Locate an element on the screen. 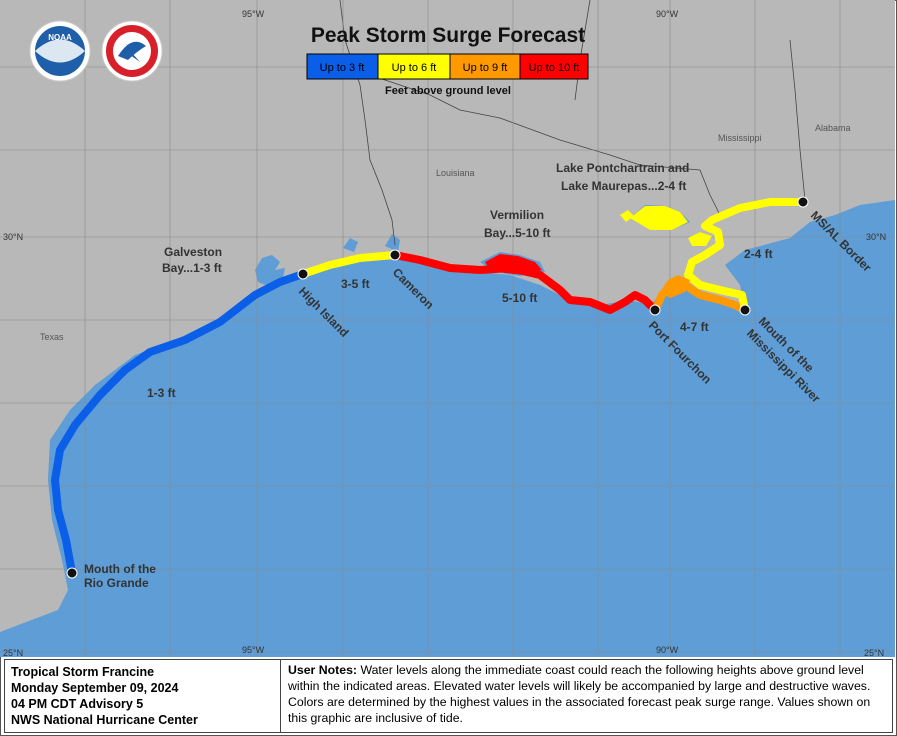 Image resolution: width=897 pixels, height=736 pixels. legend-swatch-red is located at coordinates (554, 66).